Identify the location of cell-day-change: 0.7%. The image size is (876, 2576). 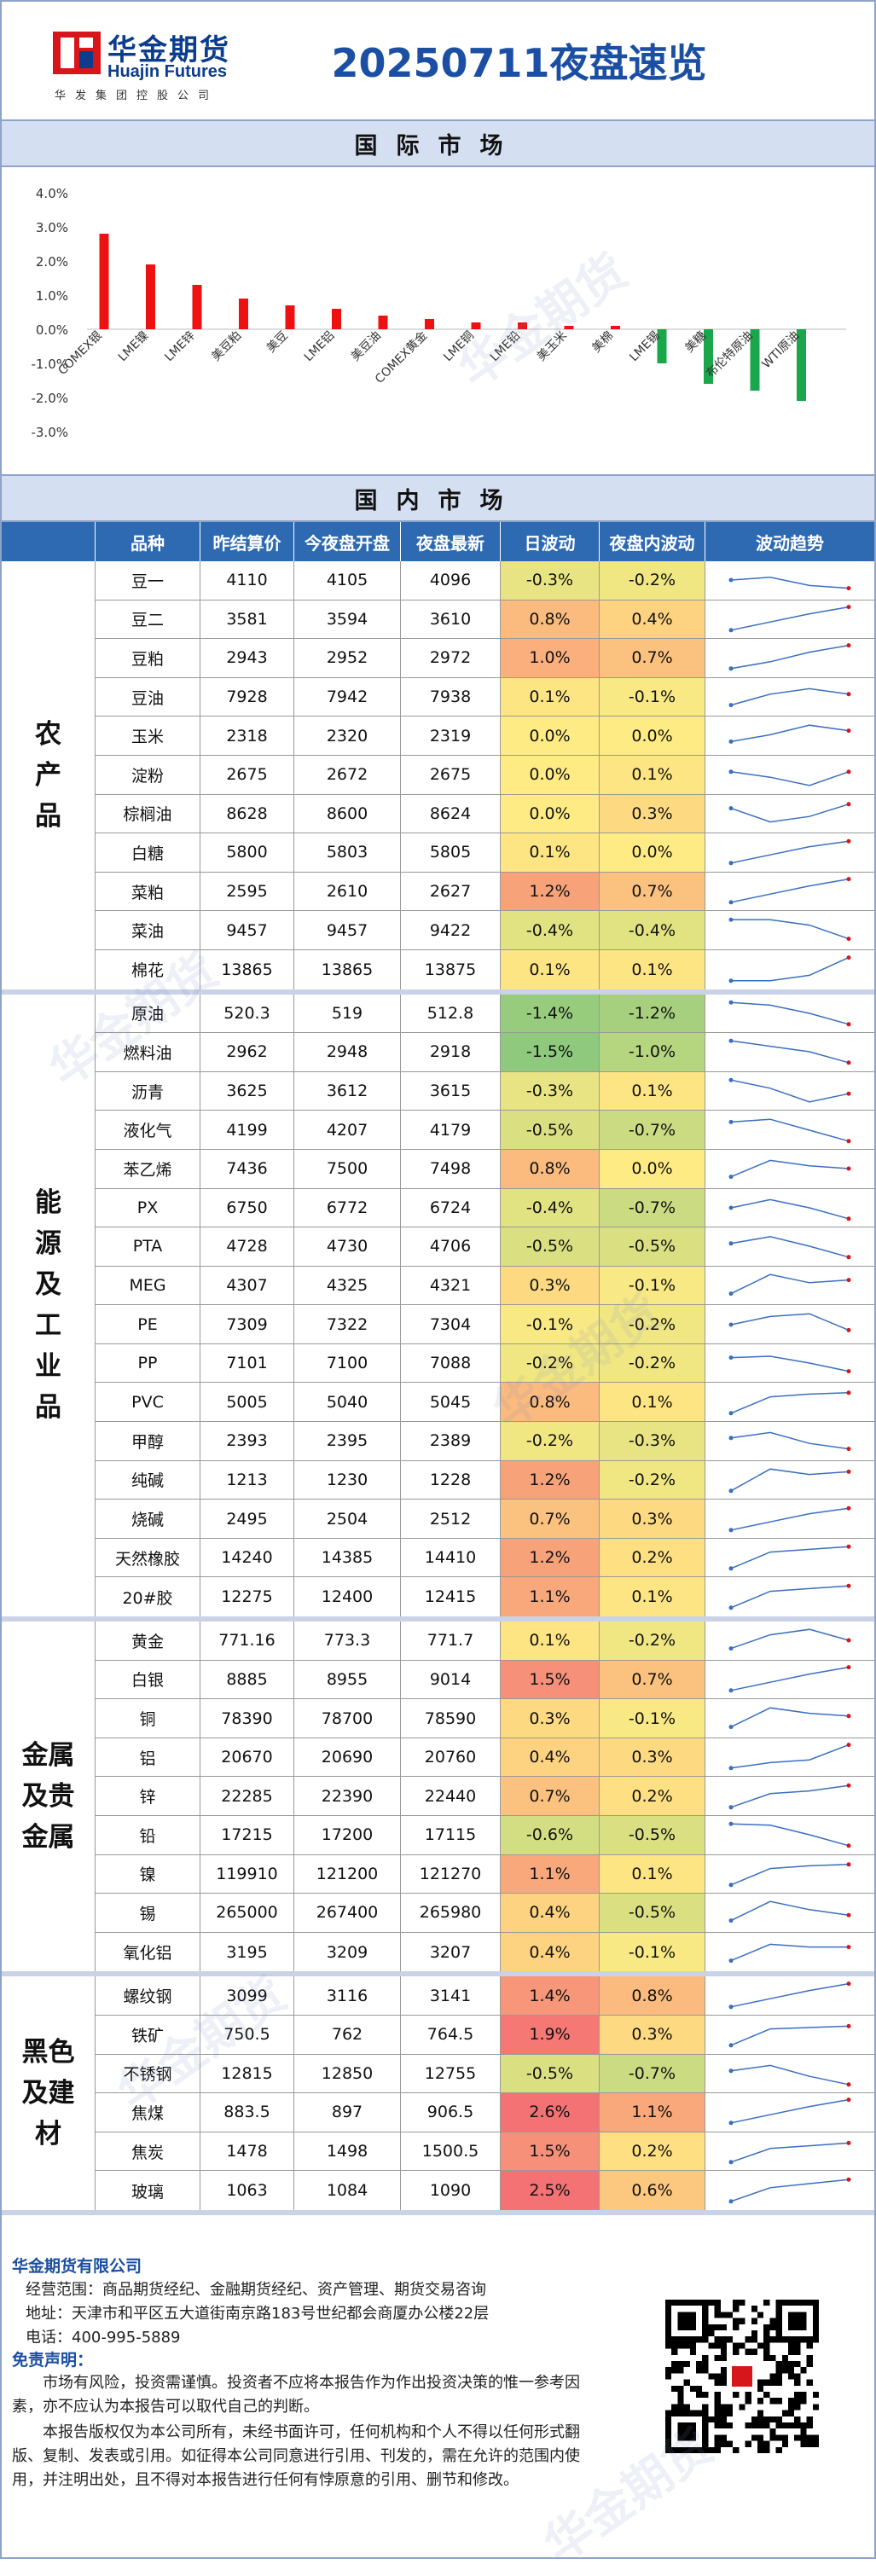
(550, 1519).